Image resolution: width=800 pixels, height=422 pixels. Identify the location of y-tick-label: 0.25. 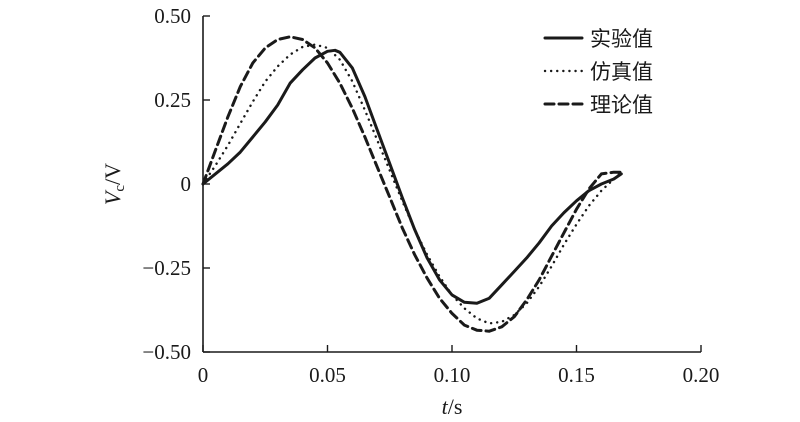
(172, 100).